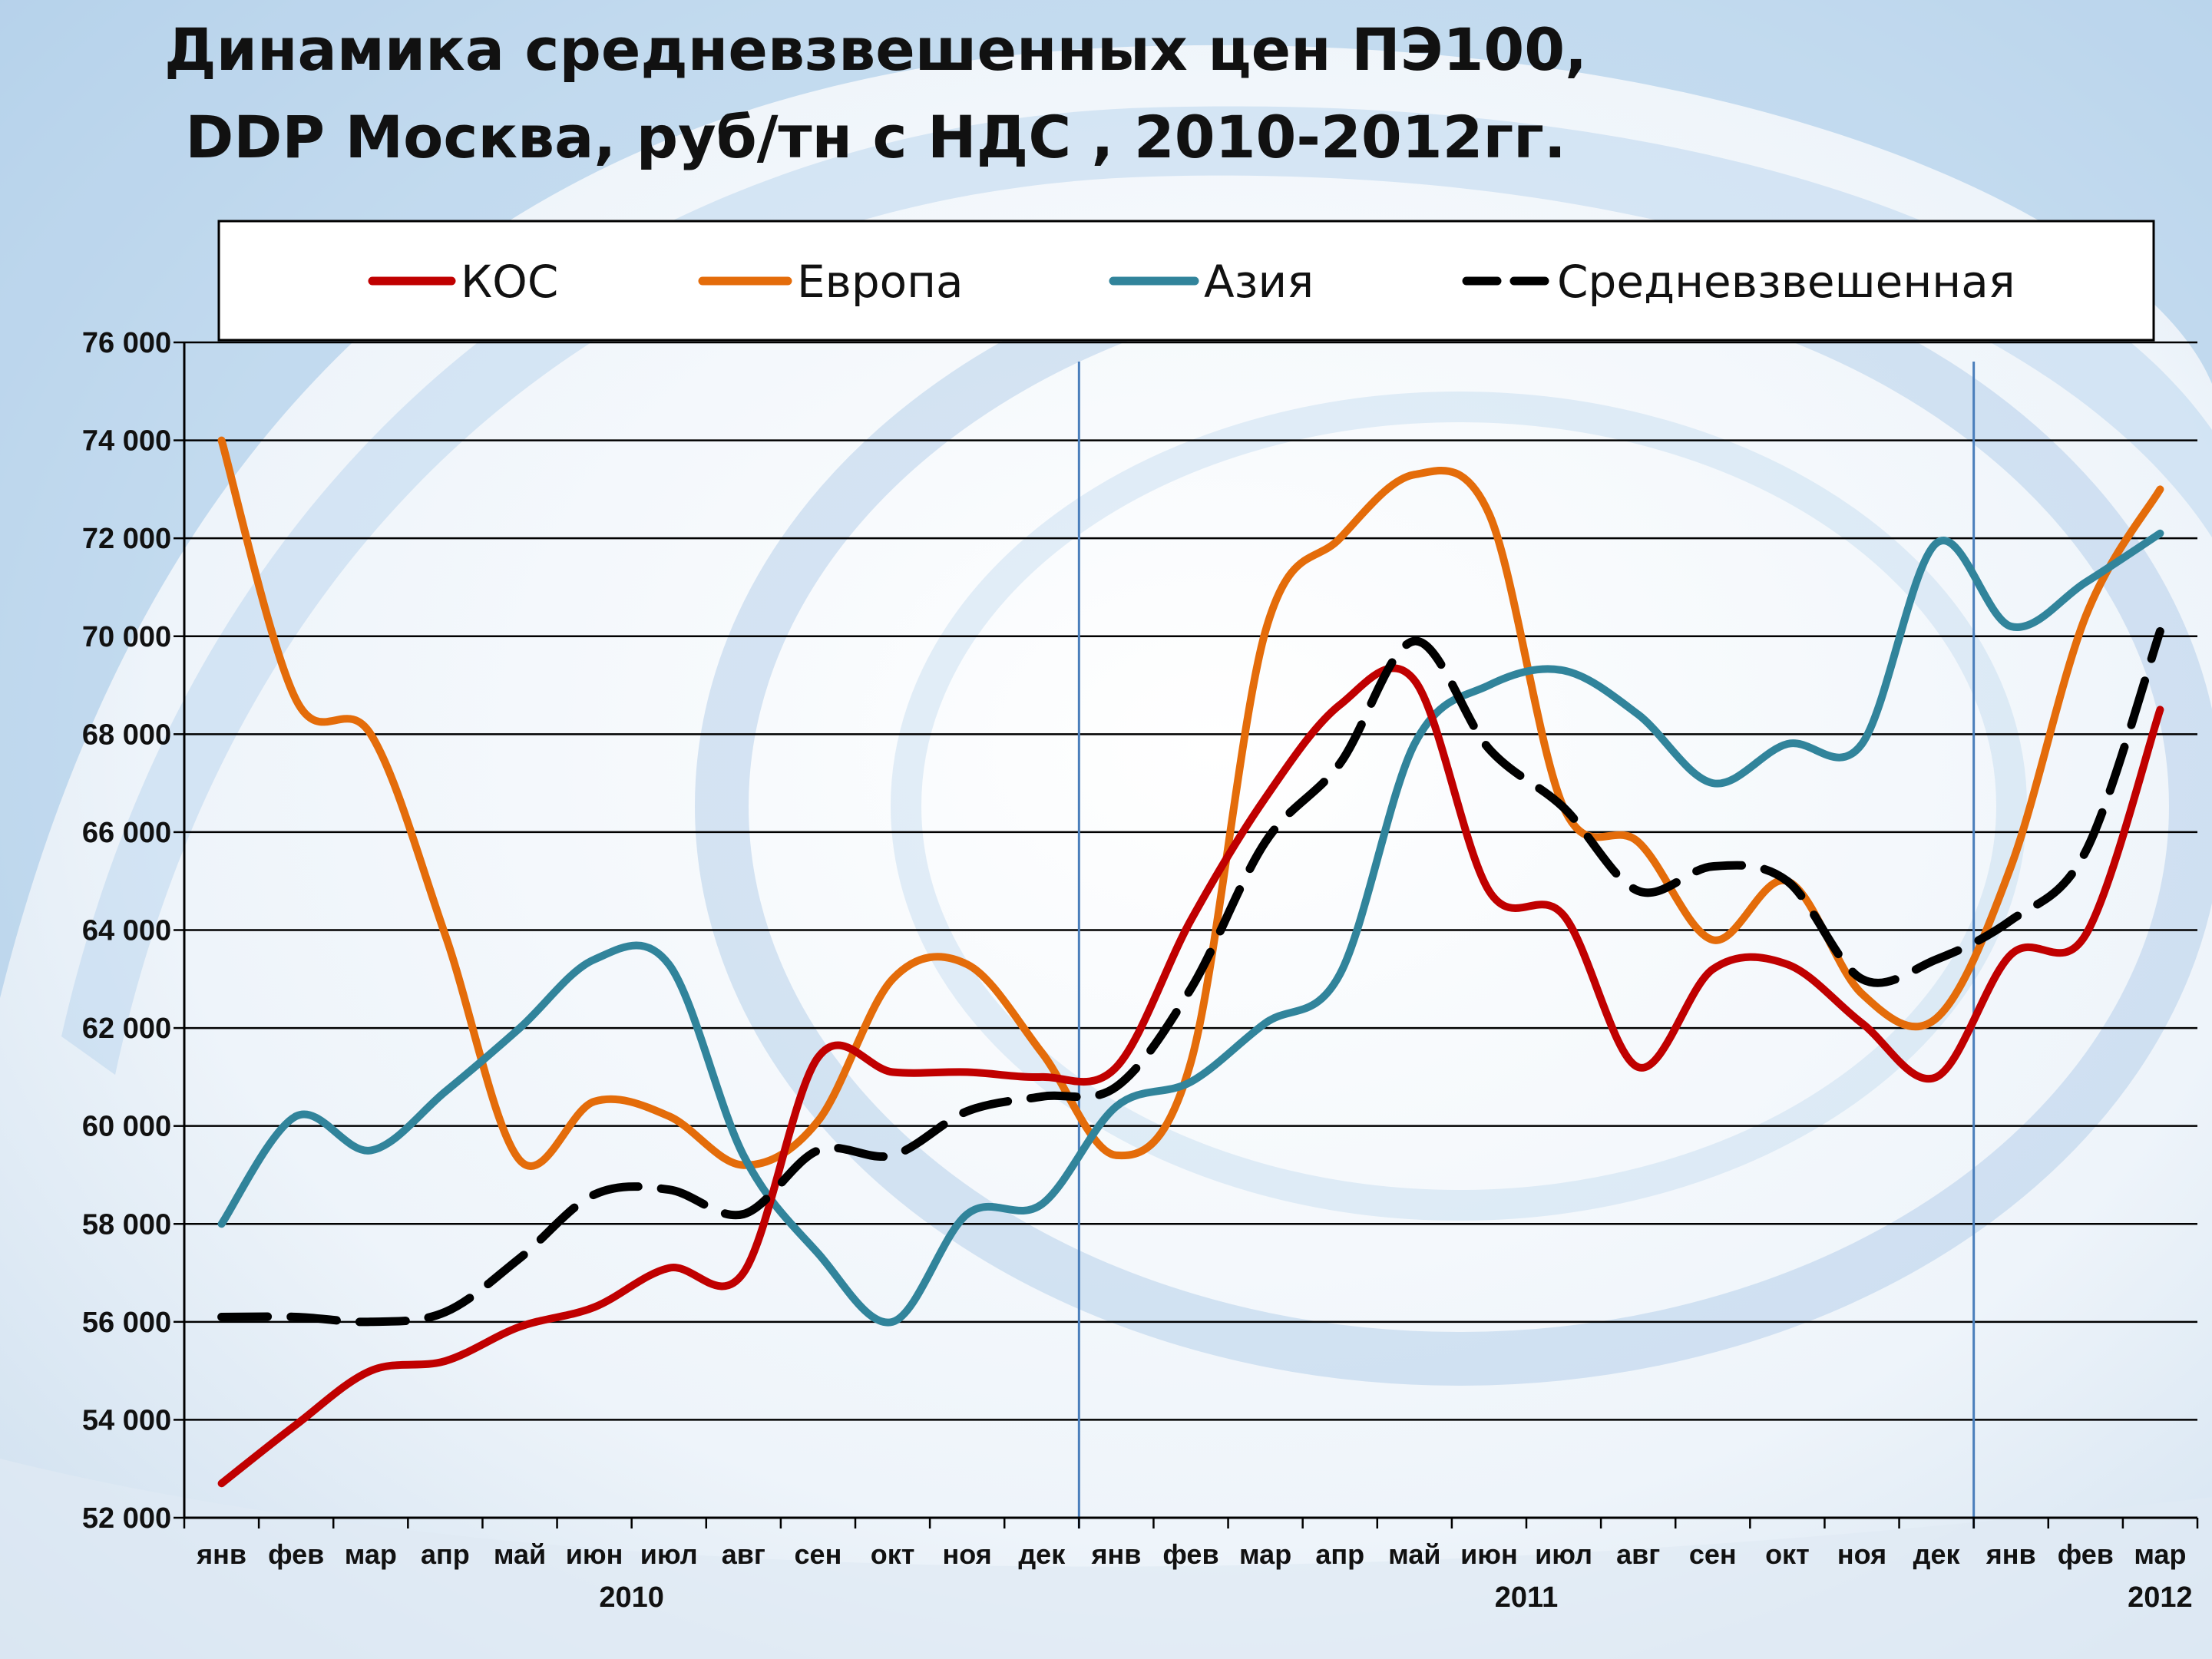 This screenshot has width=2212, height=1659. I want to click on legend-label-koc: КОС, so click(510, 282).